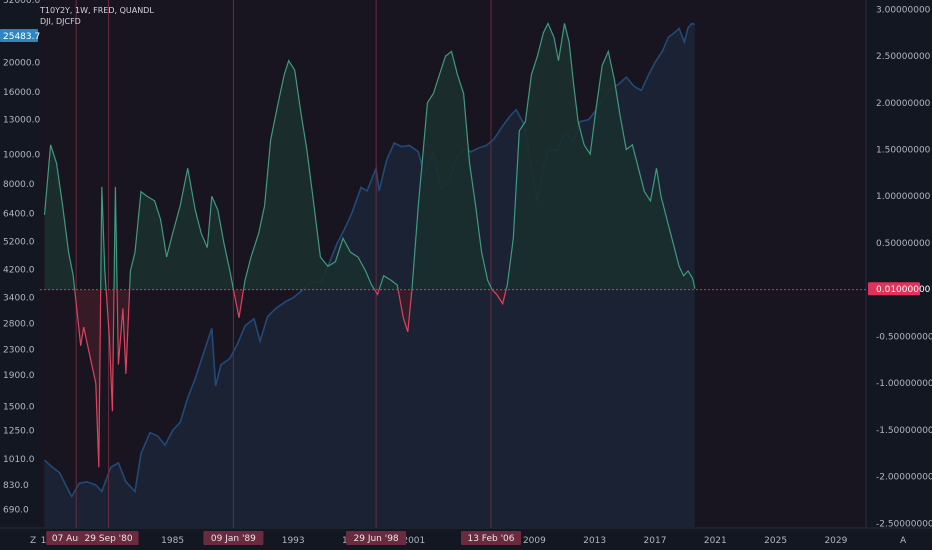 Image resolution: width=932 pixels, height=550 pixels. I want to click on x-tick-label: 2013, so click(594, 541).